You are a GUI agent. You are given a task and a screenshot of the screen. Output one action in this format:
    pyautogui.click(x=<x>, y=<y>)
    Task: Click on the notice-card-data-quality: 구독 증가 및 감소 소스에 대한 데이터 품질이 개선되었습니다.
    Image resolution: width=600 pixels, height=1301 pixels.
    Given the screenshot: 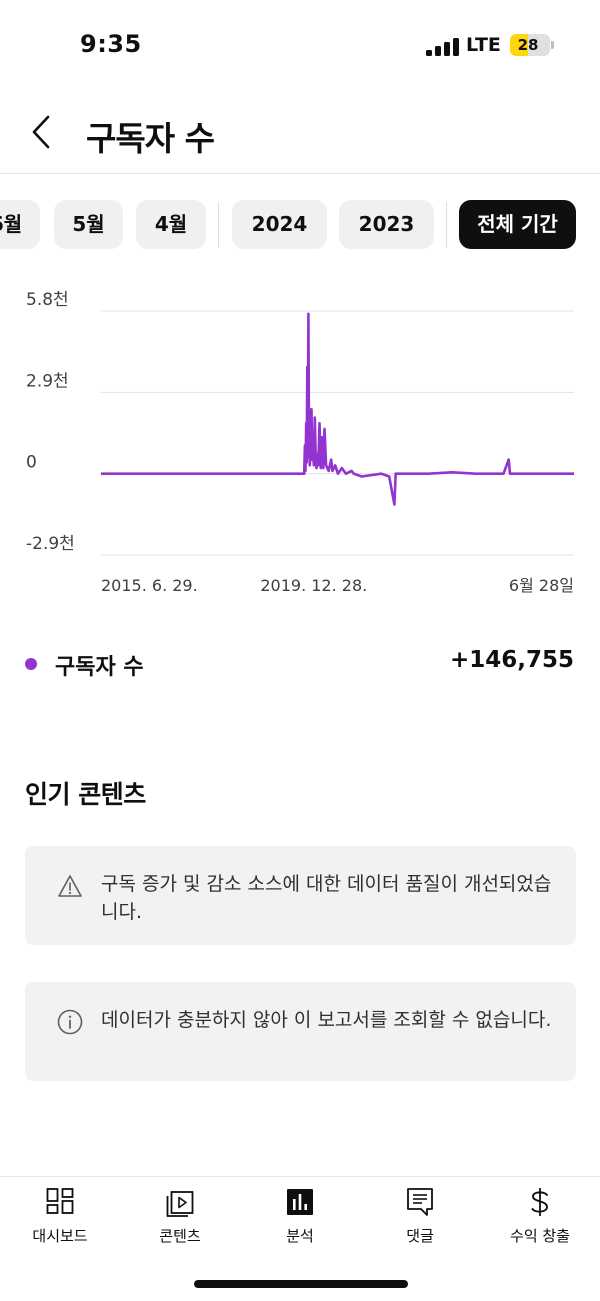 What is the action you would take?
    pyautogui.click(x=300, y=895)
    